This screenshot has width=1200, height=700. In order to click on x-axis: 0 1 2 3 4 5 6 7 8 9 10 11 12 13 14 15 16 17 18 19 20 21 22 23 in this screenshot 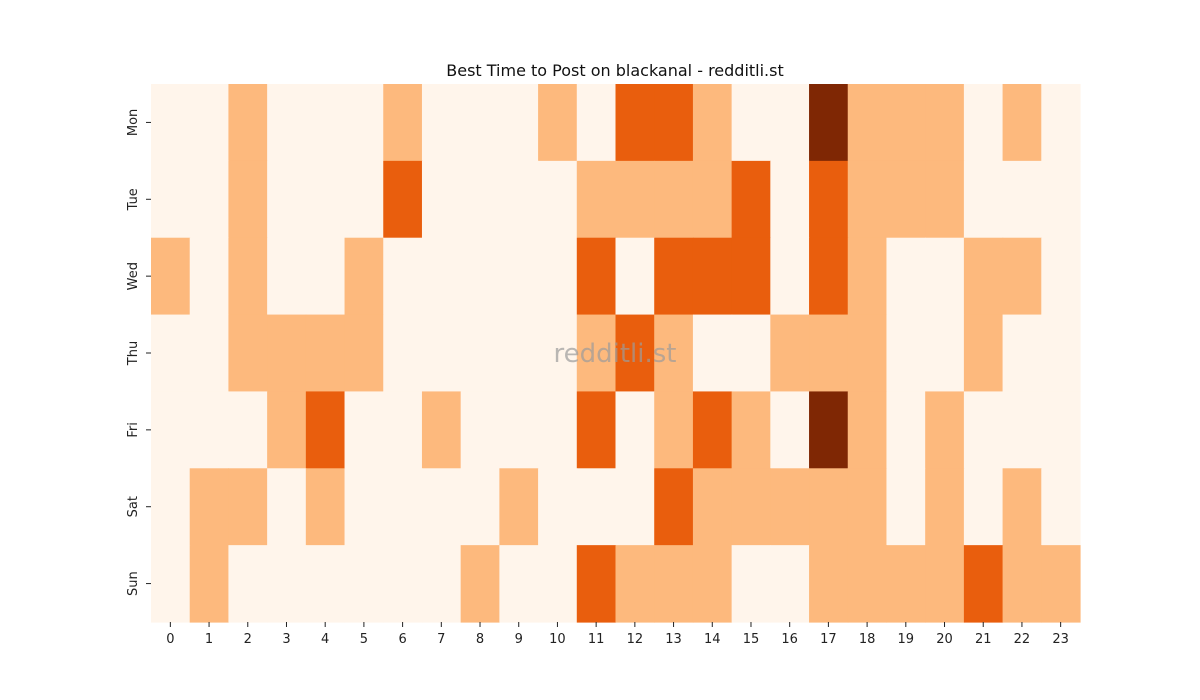, I will do `click(617, 634)`.